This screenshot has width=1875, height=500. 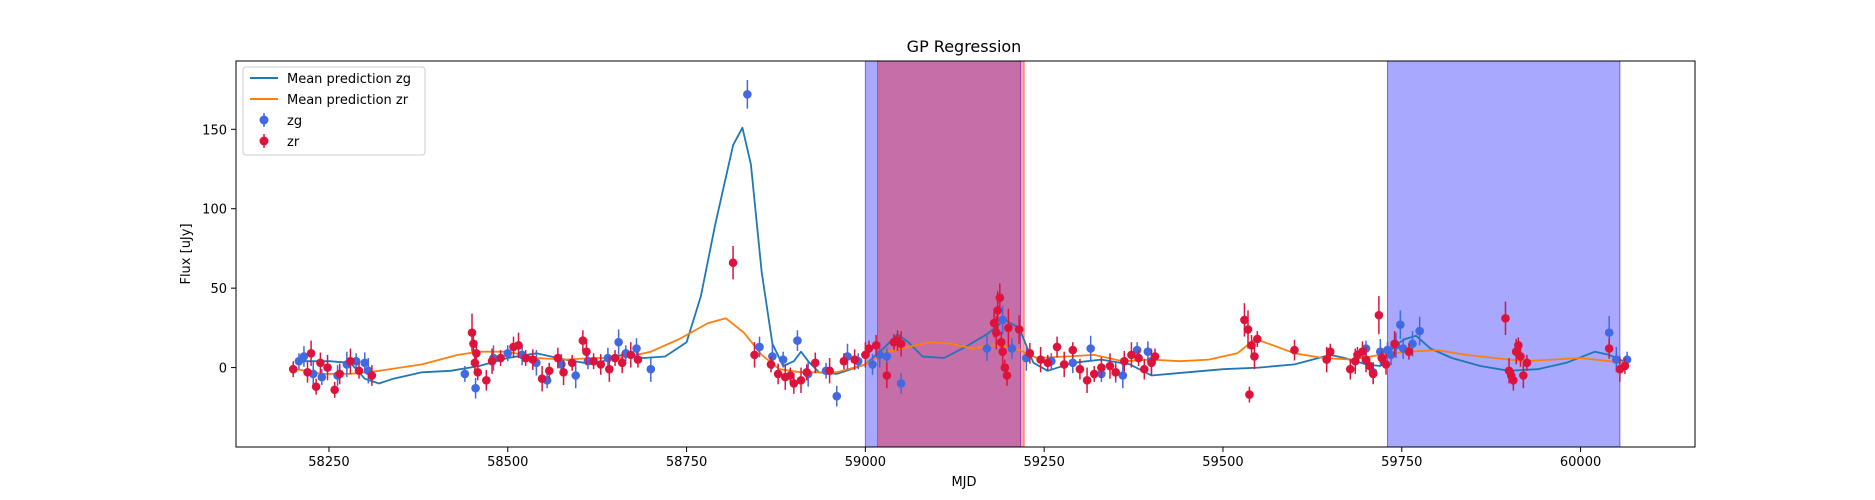 What do you see at coordinates (328, 462) in the screenshot?
I see `x-tick-label-0: 58250` at bounding box center [328, 462].